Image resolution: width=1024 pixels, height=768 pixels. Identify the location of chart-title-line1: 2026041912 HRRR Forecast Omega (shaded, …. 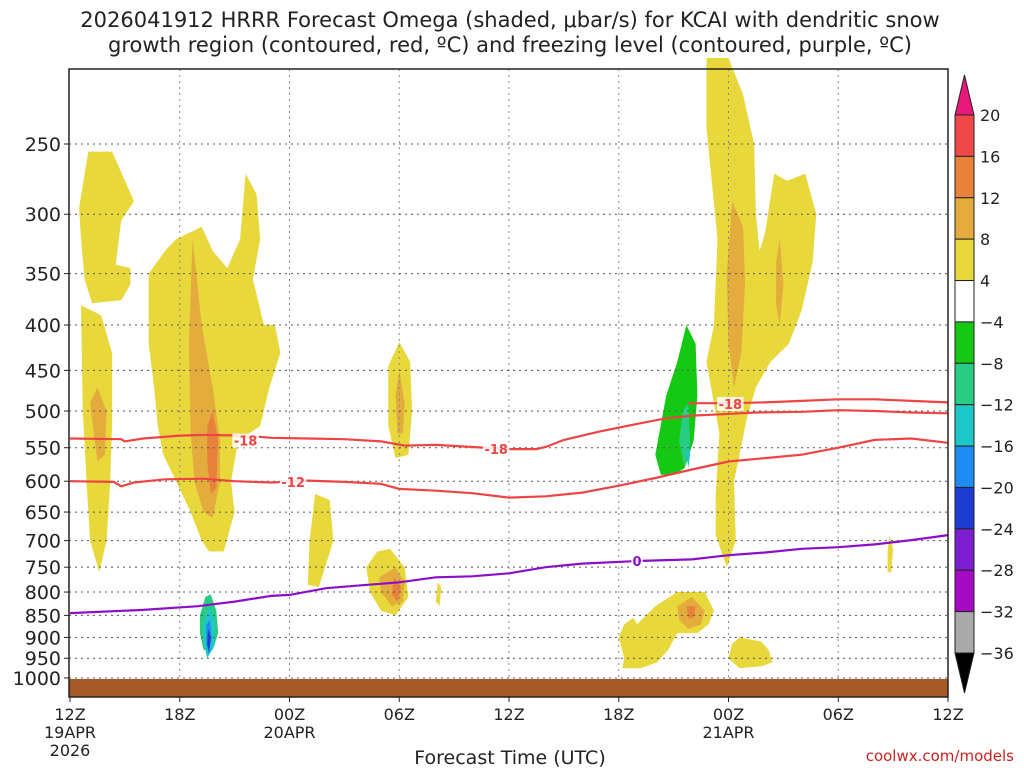
(509, 20).